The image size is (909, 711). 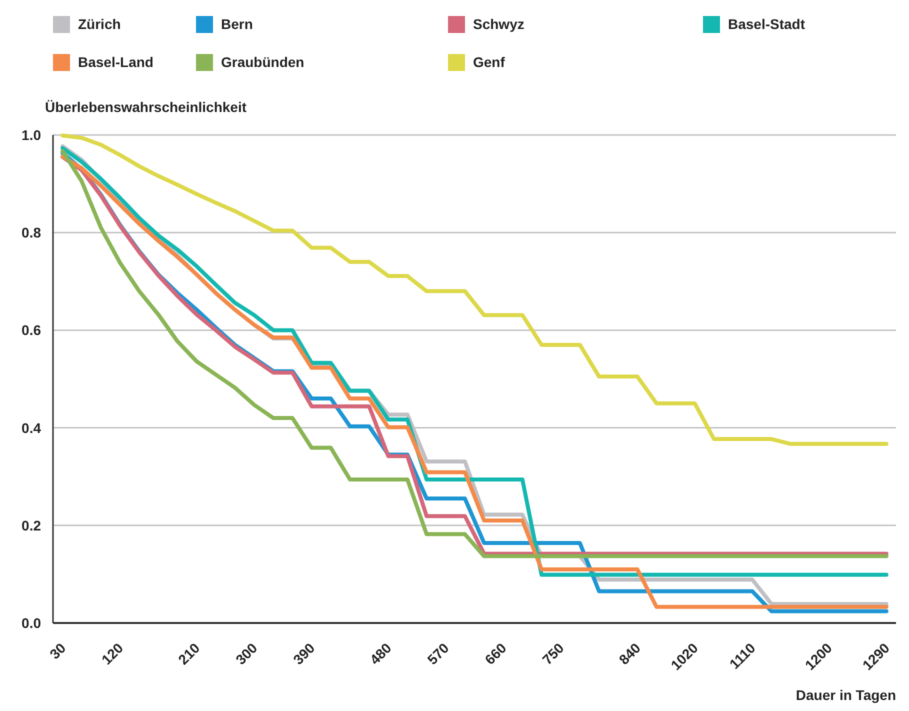 I want to click on legend-label: Bern, so click(x=237, y=24).